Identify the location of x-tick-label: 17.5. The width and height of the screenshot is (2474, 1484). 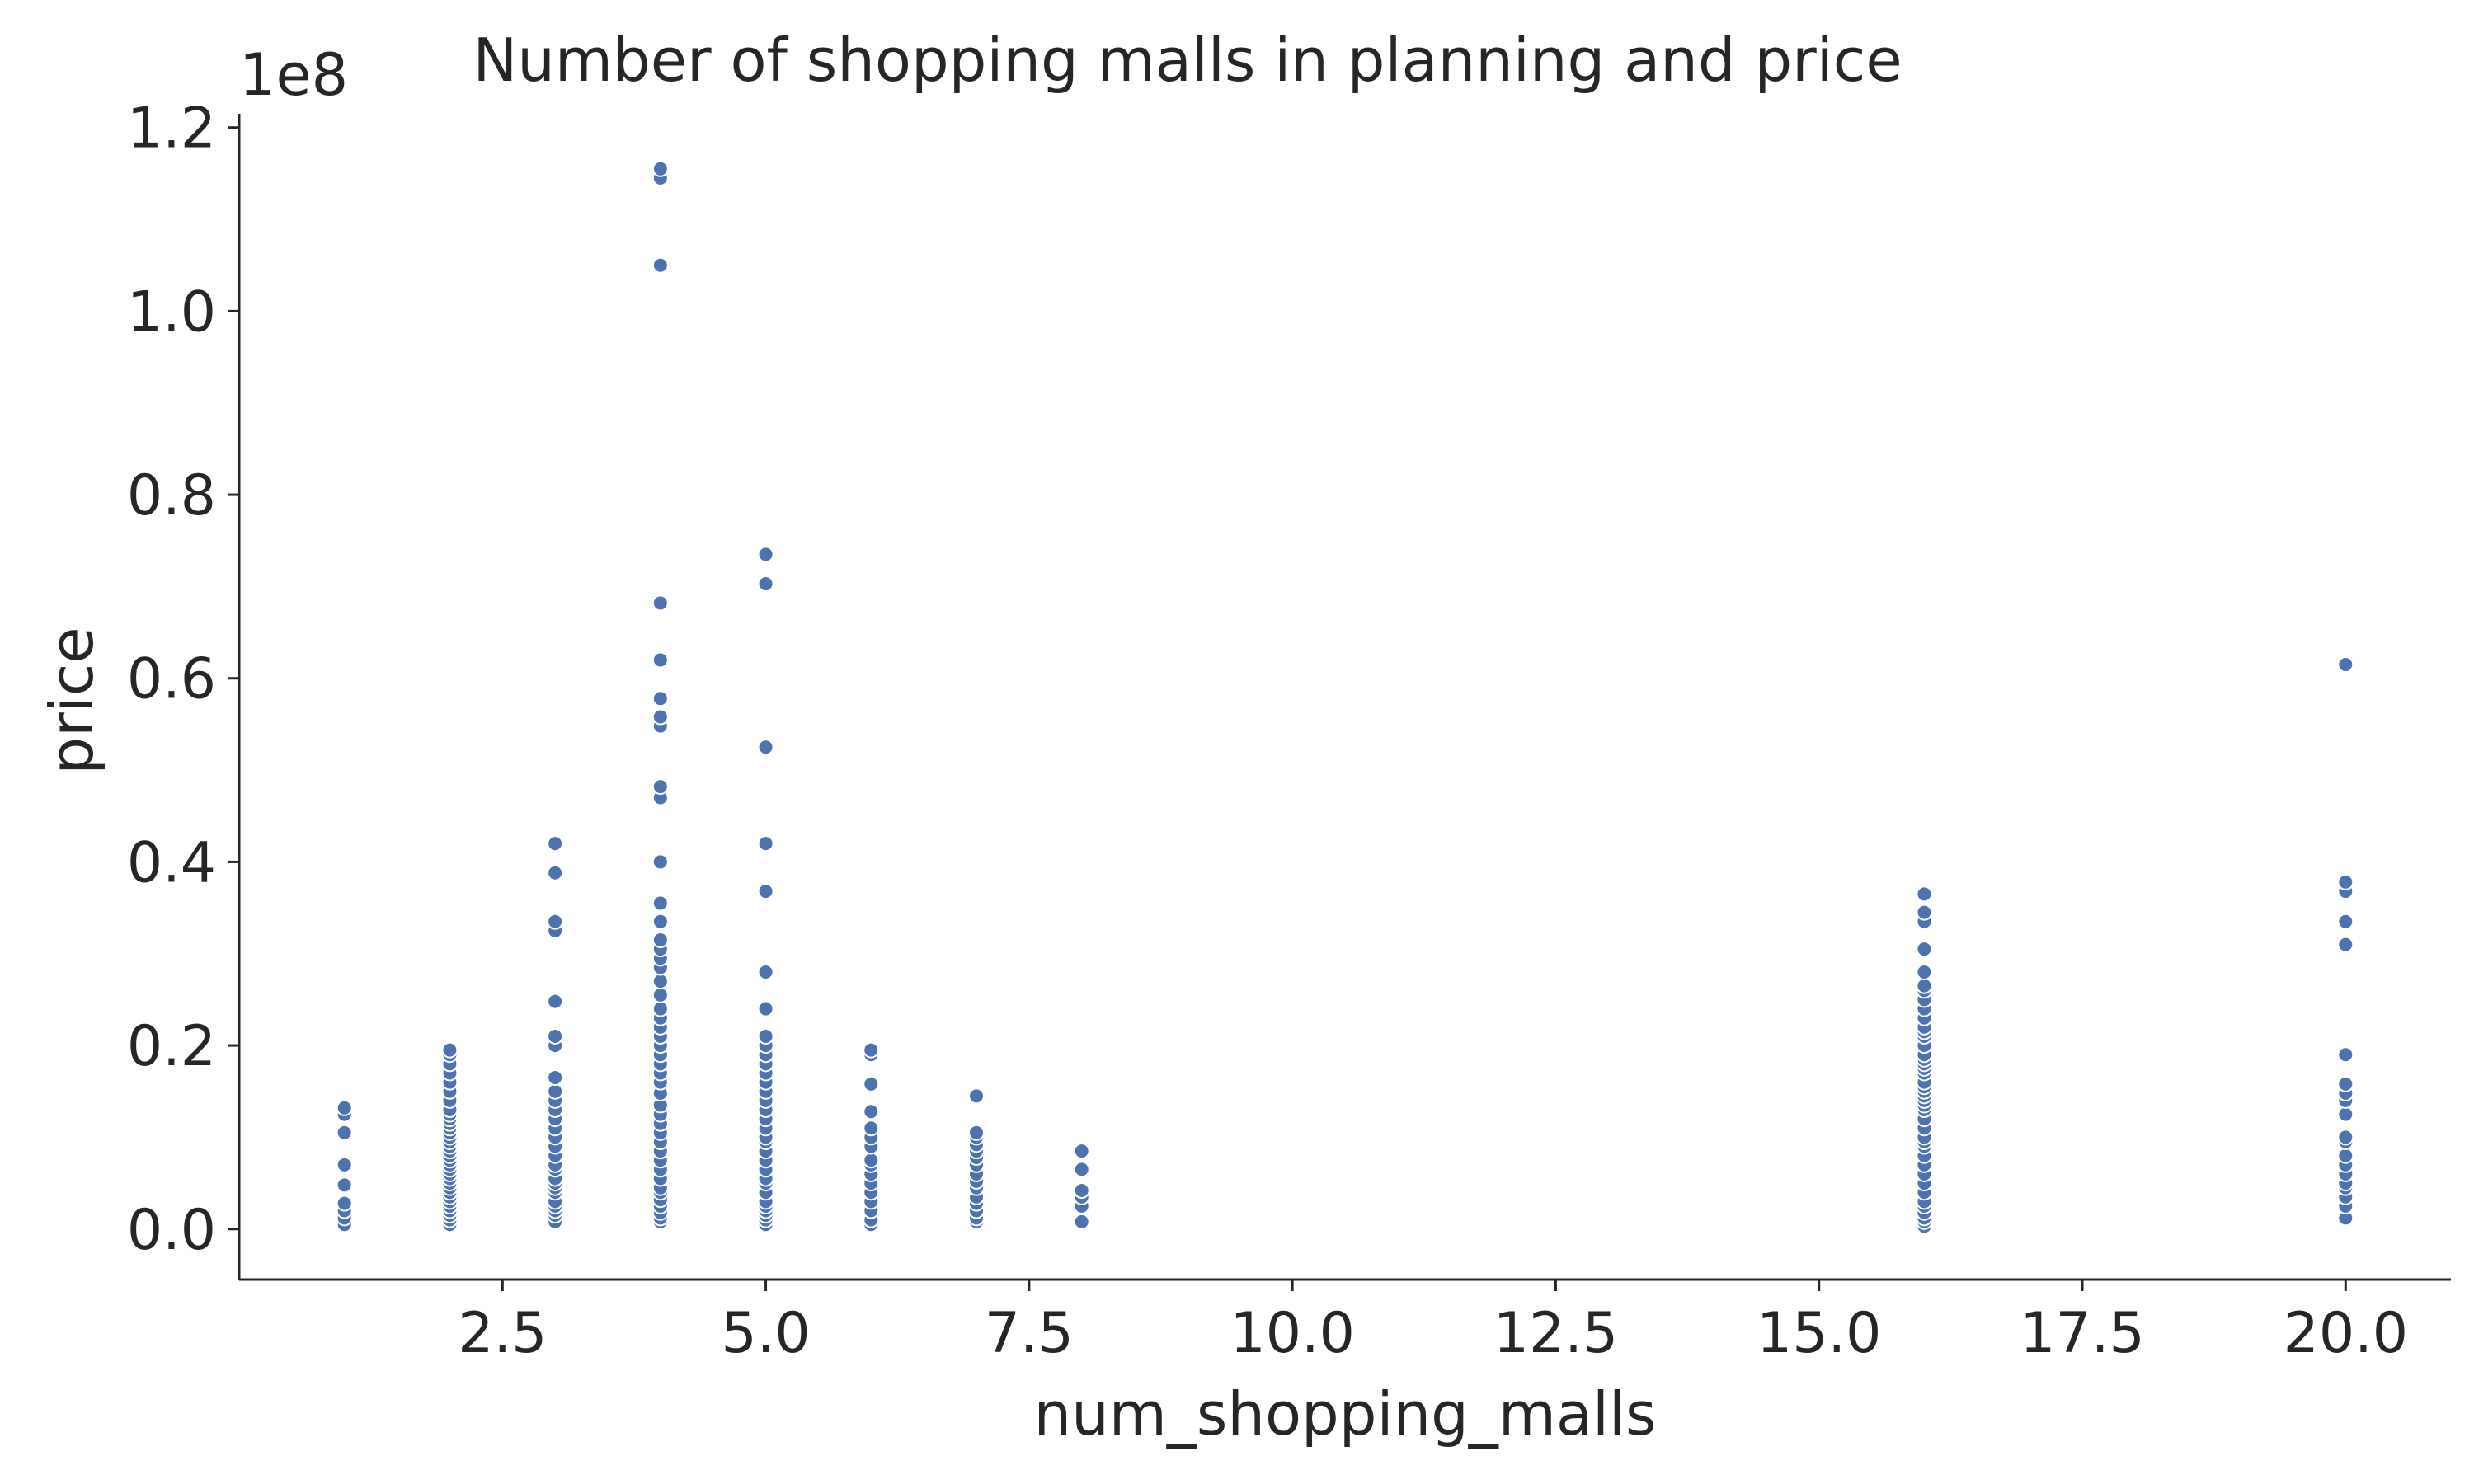
(2082, 1333).